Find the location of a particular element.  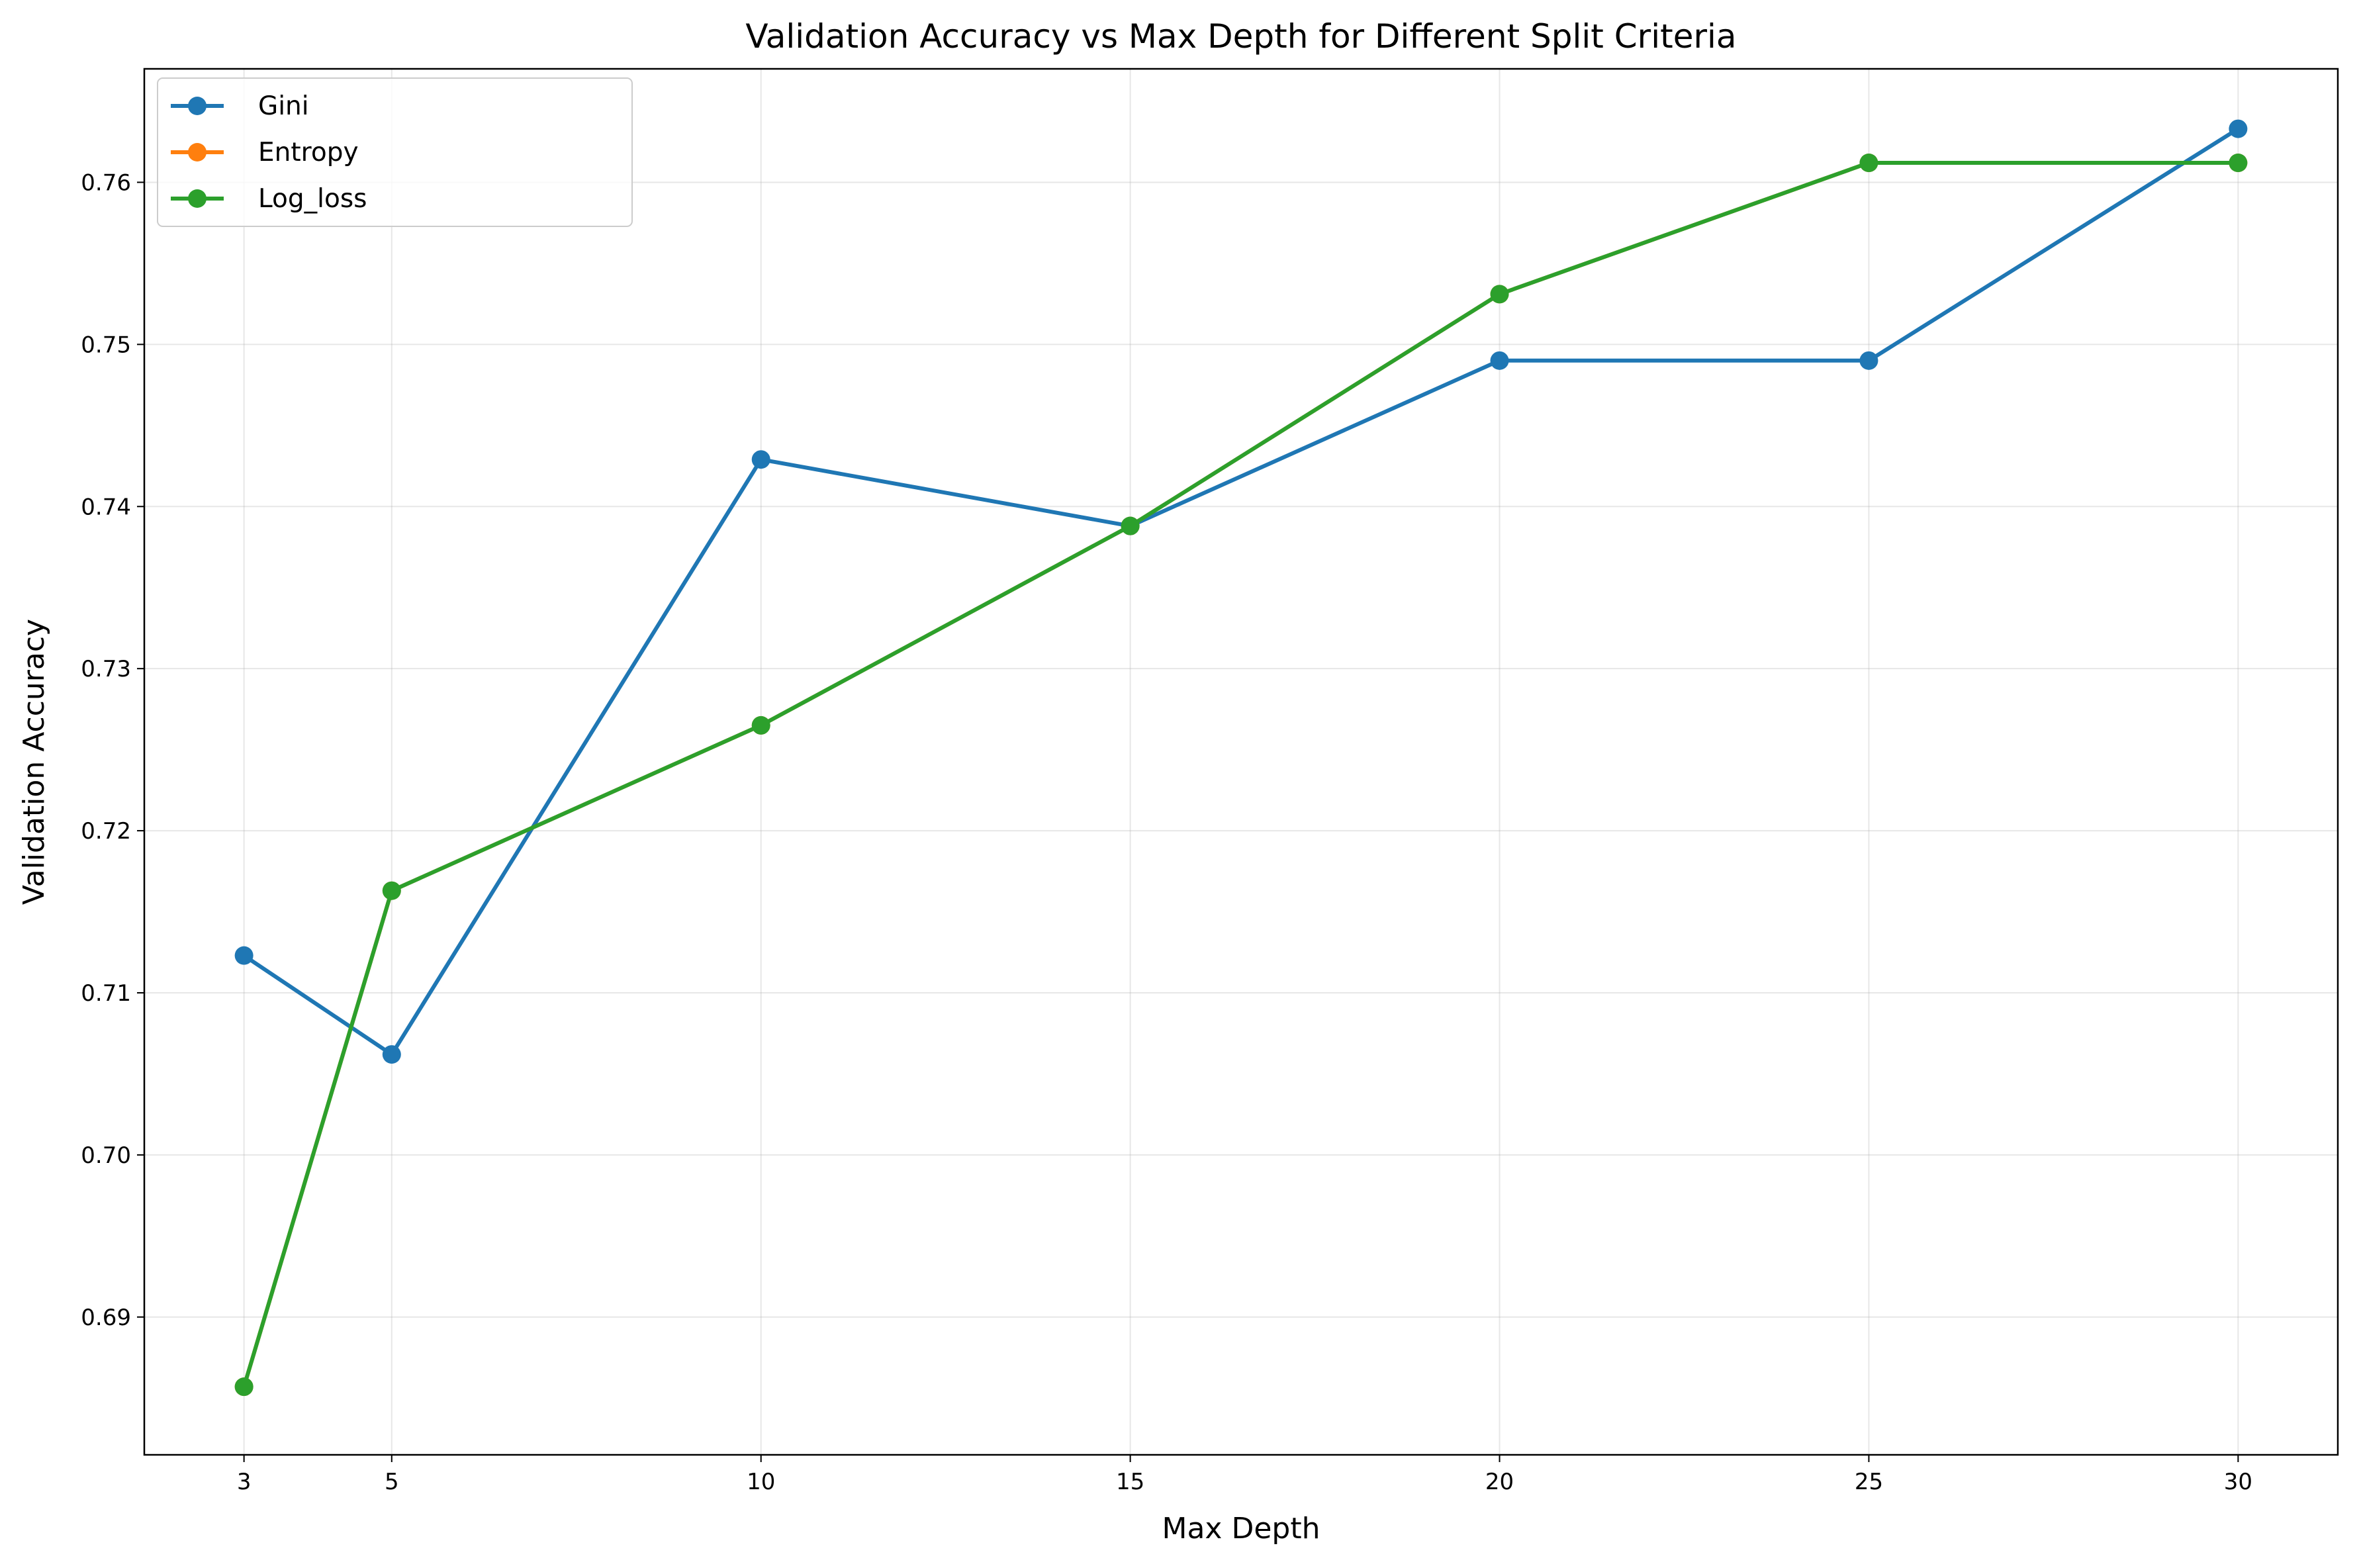

x-tick-label: 25 is located at coordinates (1869, 1482).